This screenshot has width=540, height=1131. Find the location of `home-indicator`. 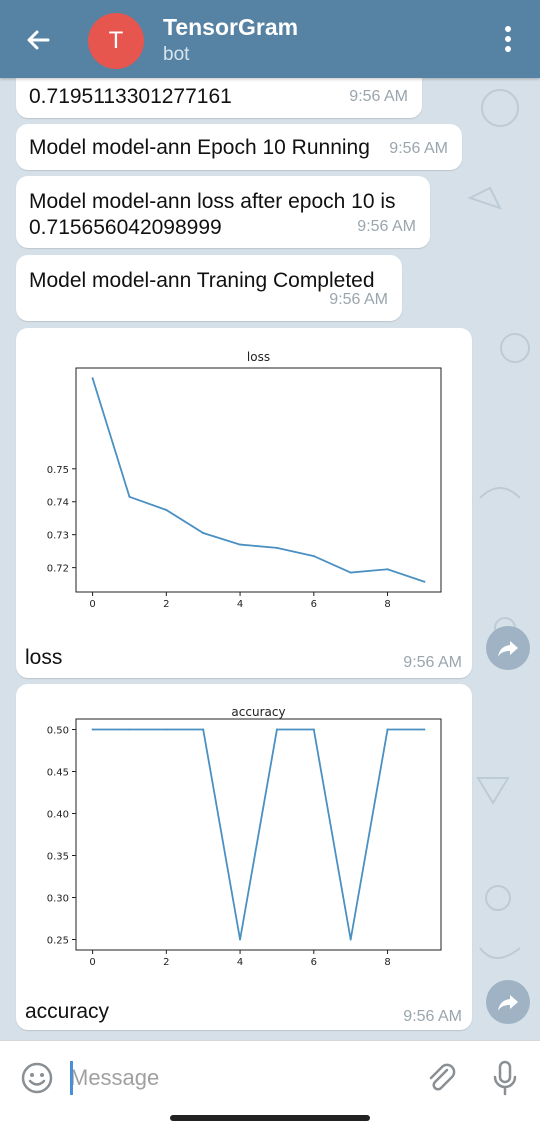

home-indicator is located at coordinates (270, 1118).